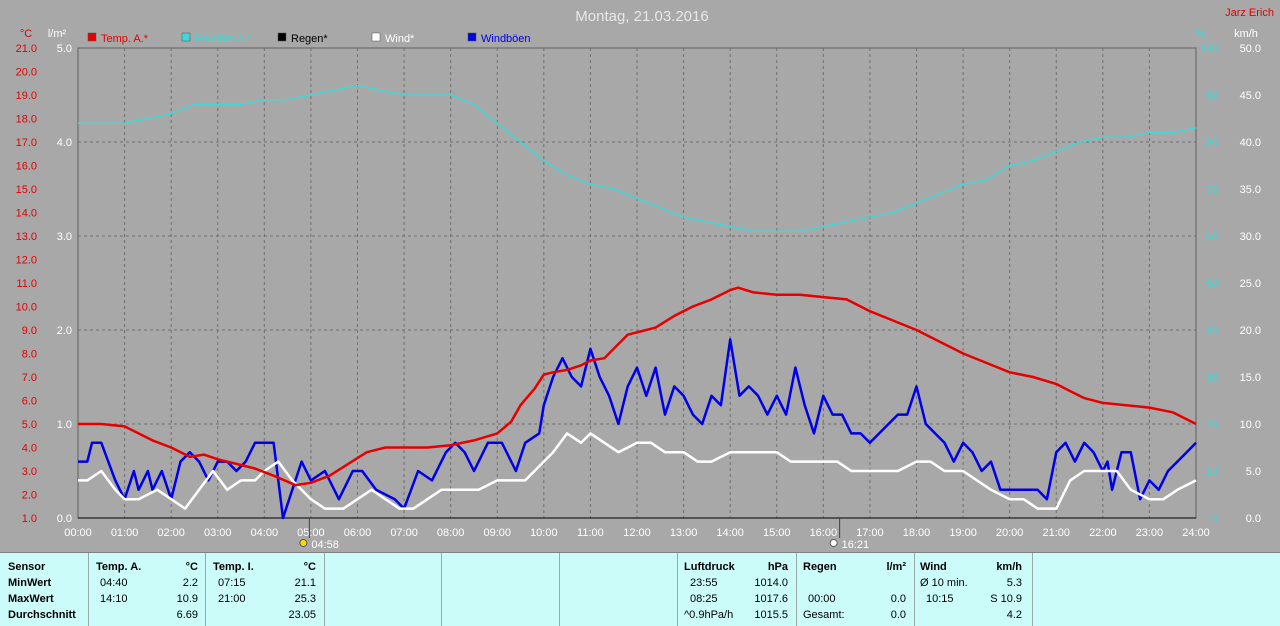 This screenshot has width=1280, height=626. What do you see at coordinates (232, 599) in the screenshot?
I see `stats-cell: 21:00` at bounding box center [232, 599].